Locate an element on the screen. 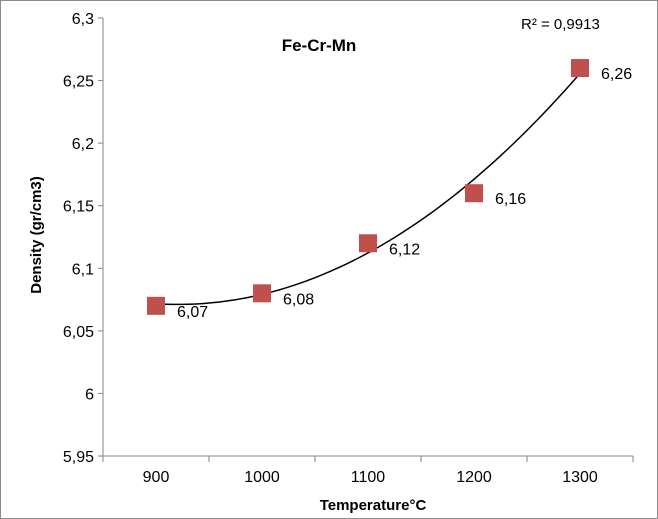 Image resolution: width=658 pixels, height=519 pixels. y-tick-label: 6,05 is located at coordinates (78, 332).